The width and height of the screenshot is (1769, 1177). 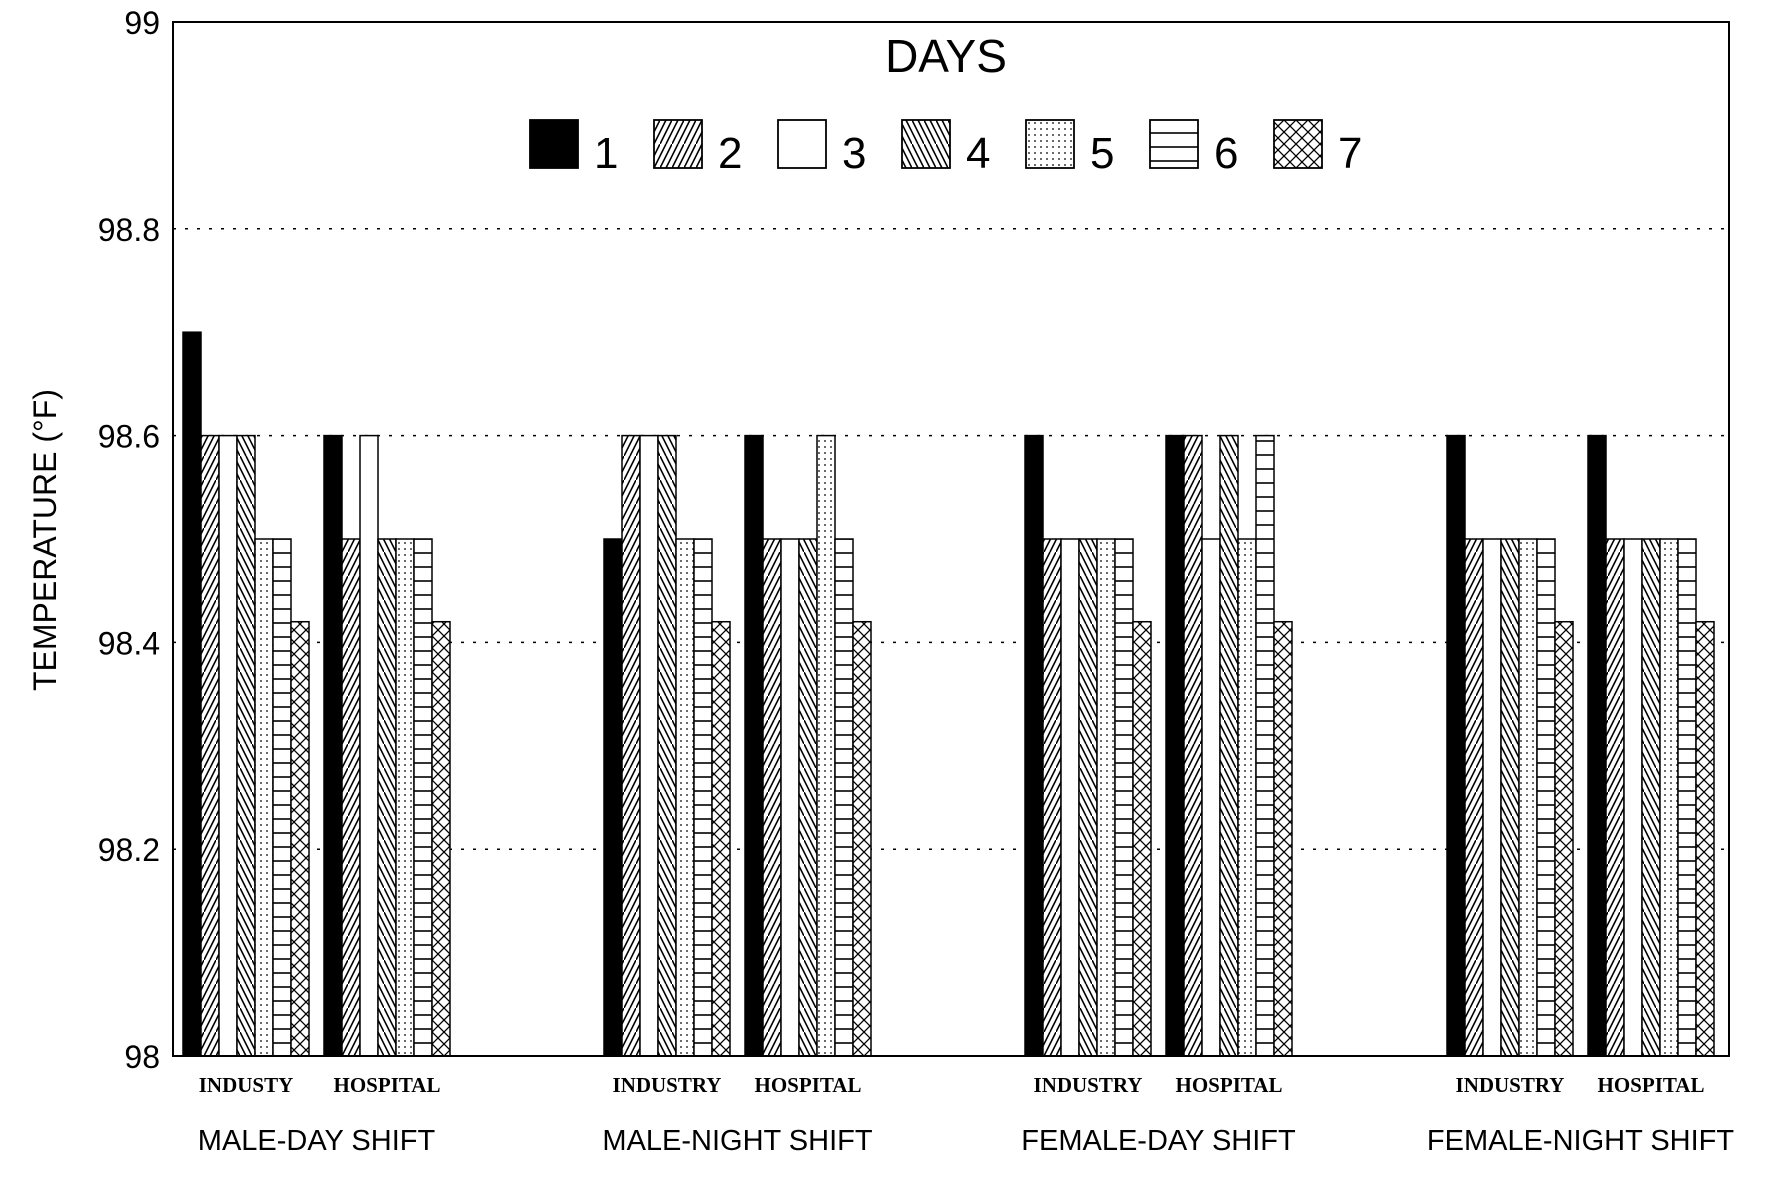 What do you see at coordinates (129, 643) in the screenshot?
I see `y-tick-label: 98.4` at bounding box center [129, 643].